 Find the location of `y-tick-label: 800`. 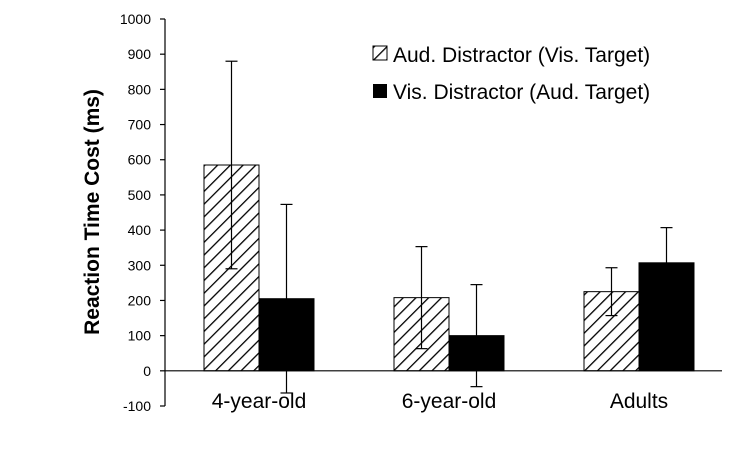

y-tick-label: 800 is located at coordinates (140, 89).